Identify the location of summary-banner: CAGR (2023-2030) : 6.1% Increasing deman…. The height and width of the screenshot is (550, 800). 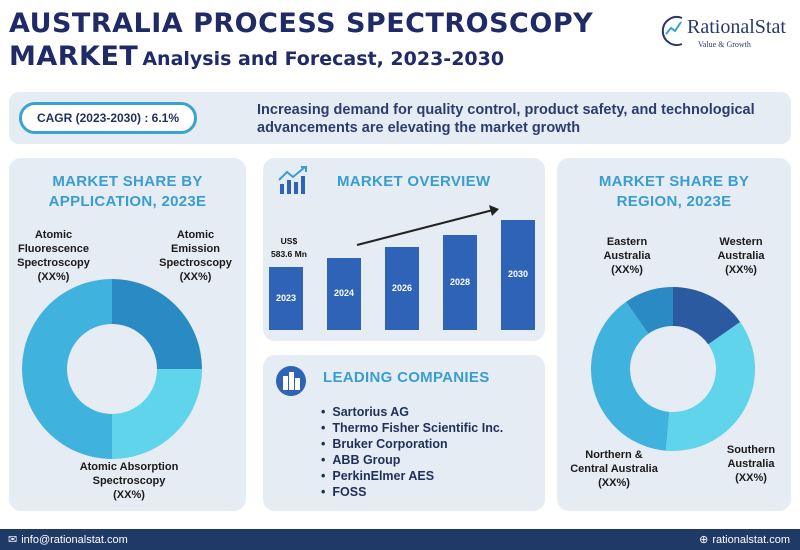
(400, 118).